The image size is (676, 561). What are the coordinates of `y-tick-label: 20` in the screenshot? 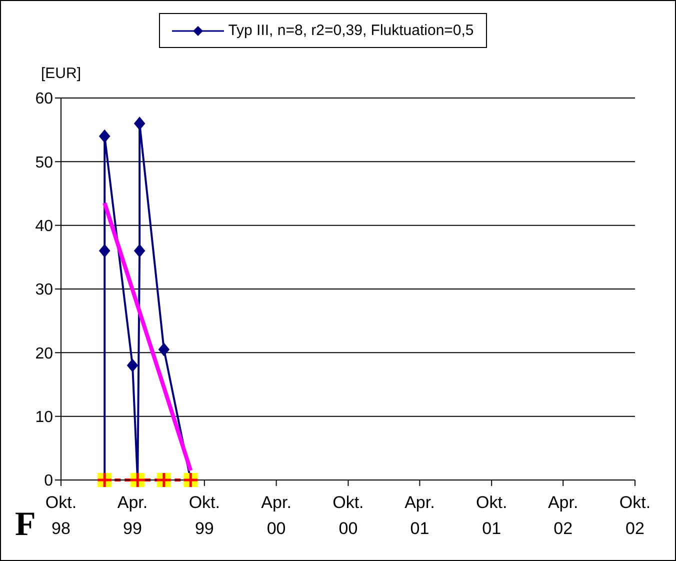 It's located at (44, 353).